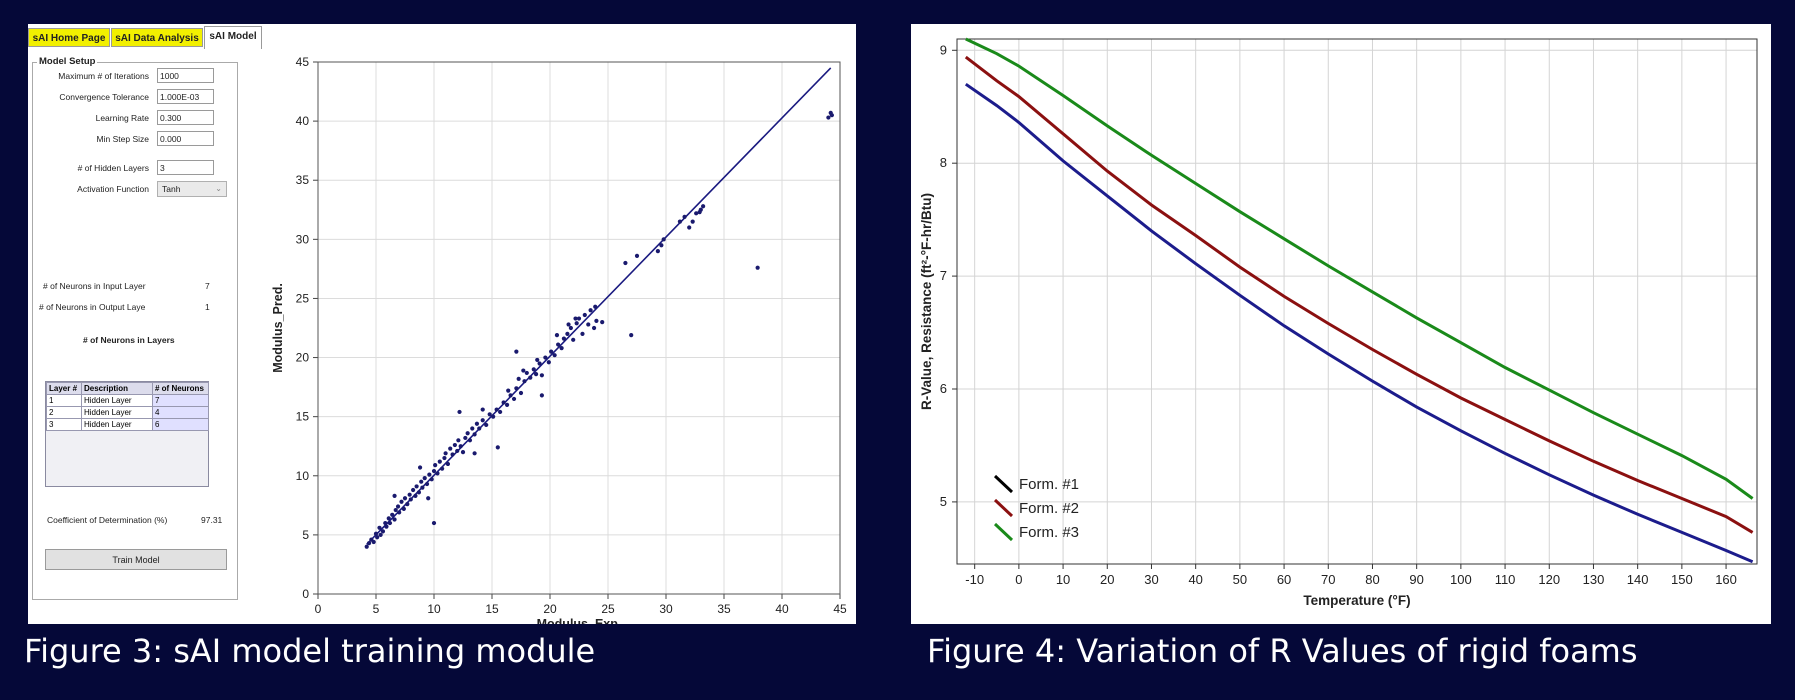  What do you see at coordinates (278, 328) in the screenshot?
I see `y-axis-label: Modulus_Pred.` at bounding box center [278, 328].